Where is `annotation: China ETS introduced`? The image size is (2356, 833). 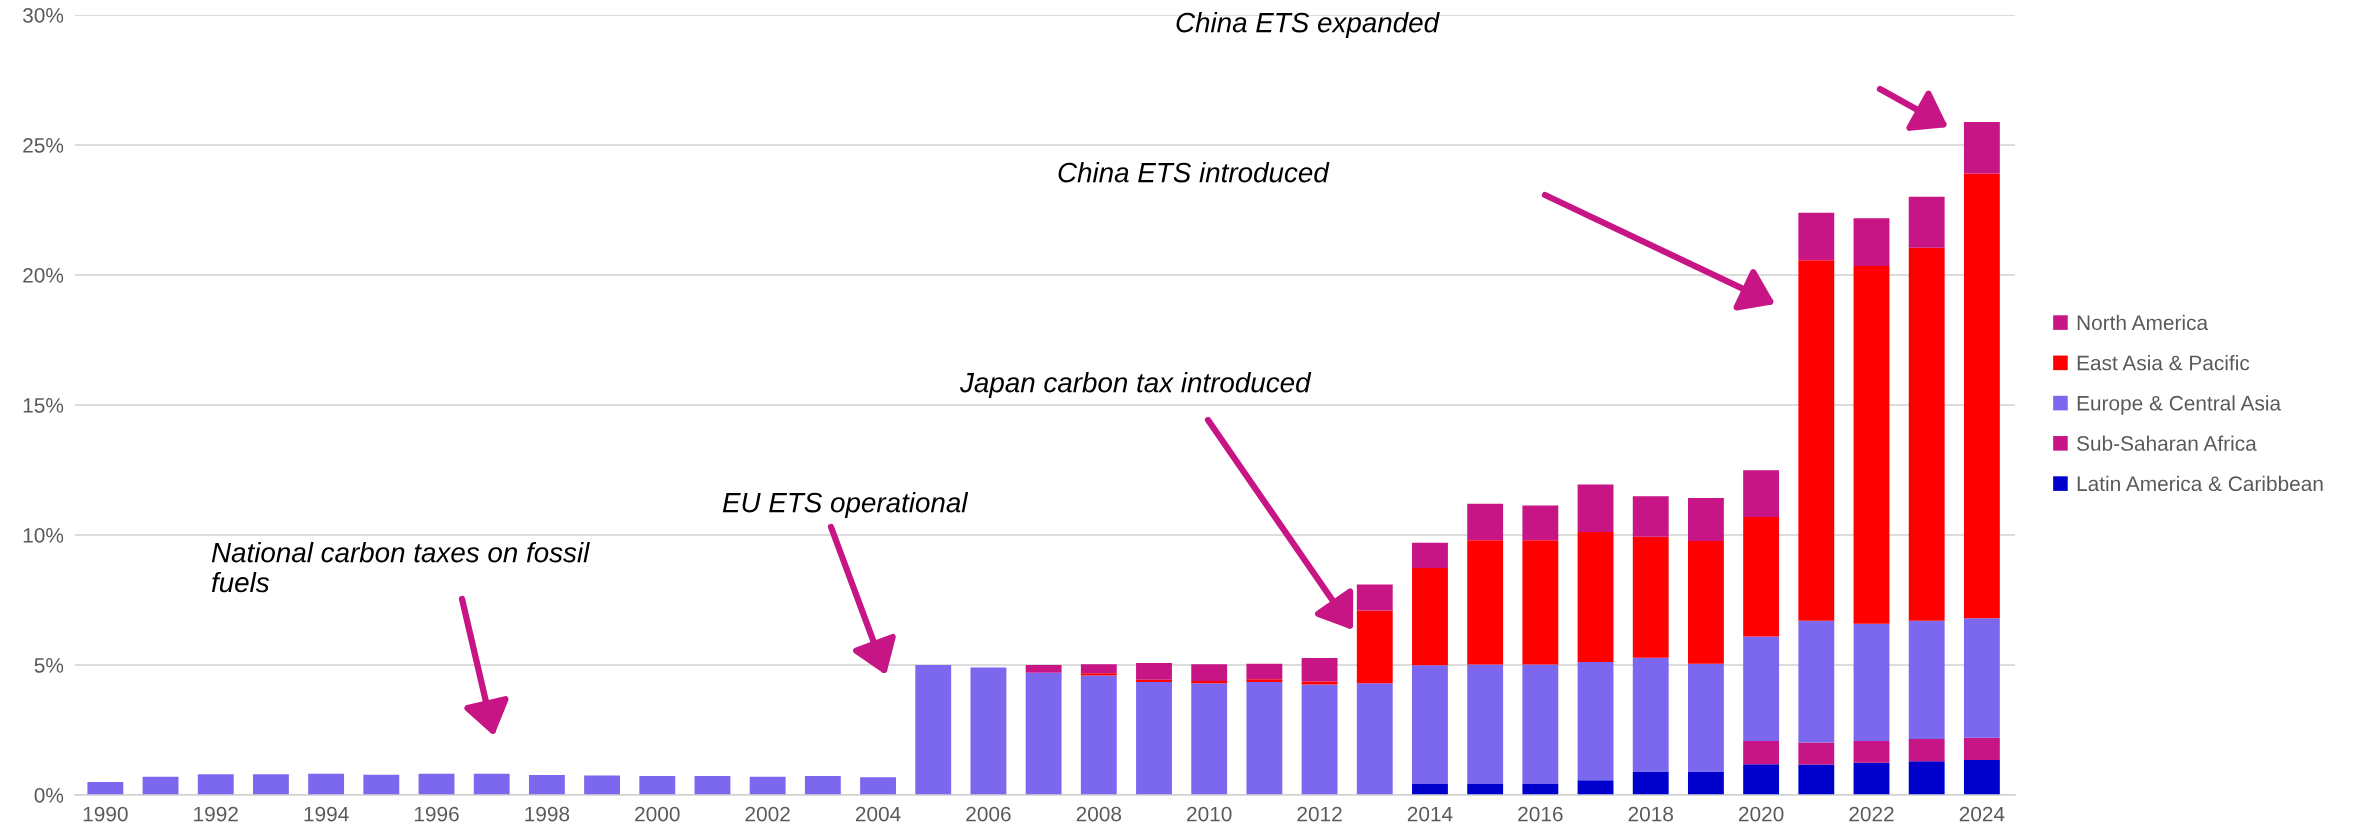 annotation: China ETS introduced is located at coordinates (1194, 172).